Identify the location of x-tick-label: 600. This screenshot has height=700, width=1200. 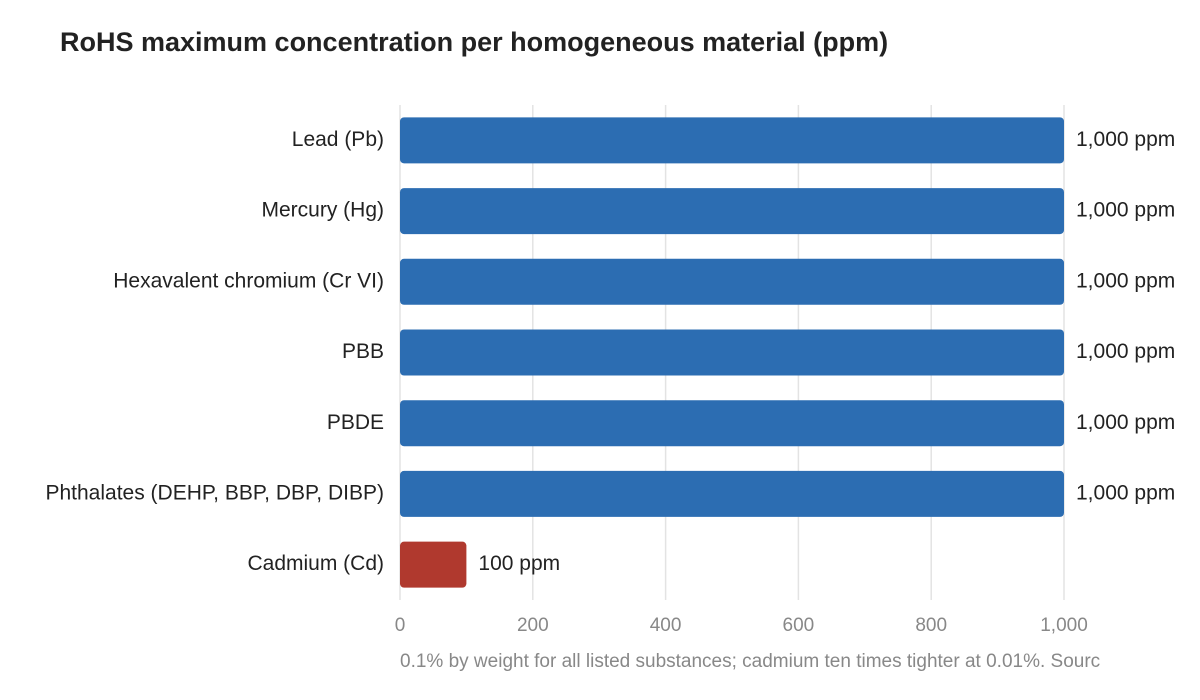
(799, 625).